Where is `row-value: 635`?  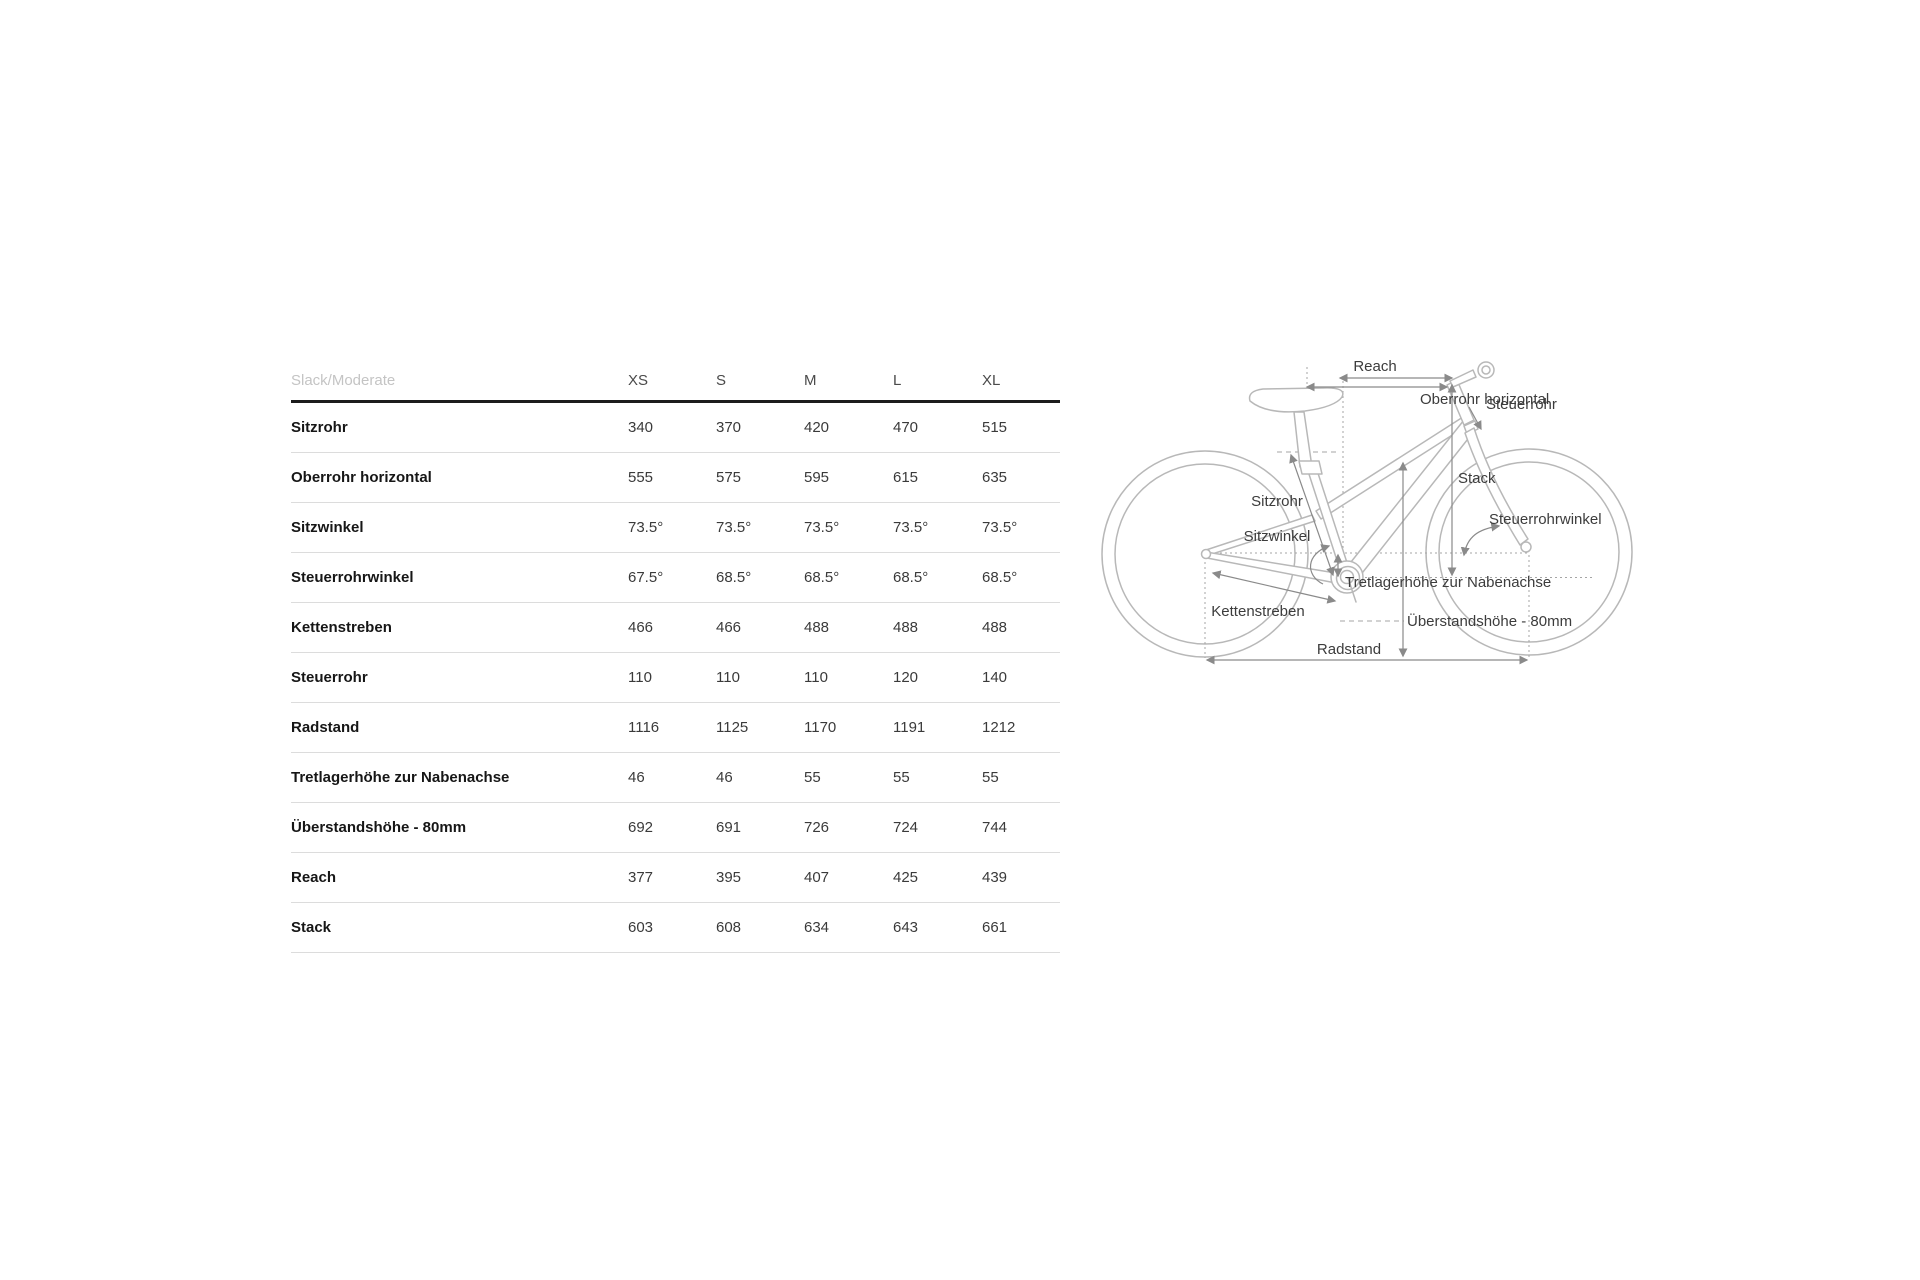 row-value: 635 is located at coordinates (995, 477).